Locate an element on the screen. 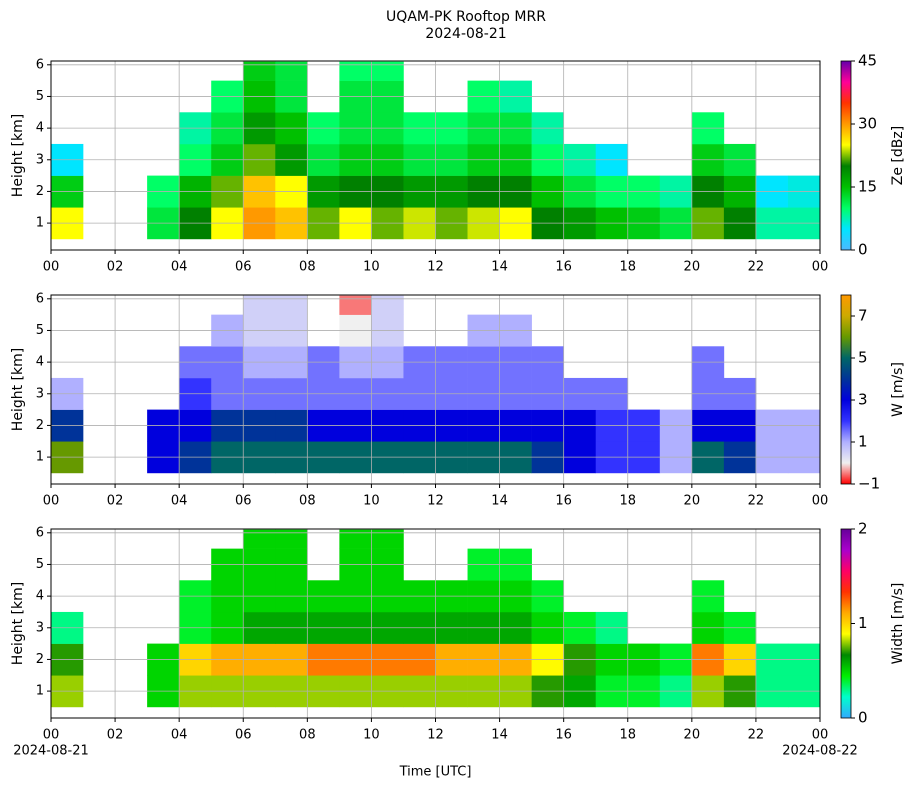 Image resolution: width=914 pixels, height=788 pixels. colorbar-tick-label: 45 is located at coordinates (867, 61).